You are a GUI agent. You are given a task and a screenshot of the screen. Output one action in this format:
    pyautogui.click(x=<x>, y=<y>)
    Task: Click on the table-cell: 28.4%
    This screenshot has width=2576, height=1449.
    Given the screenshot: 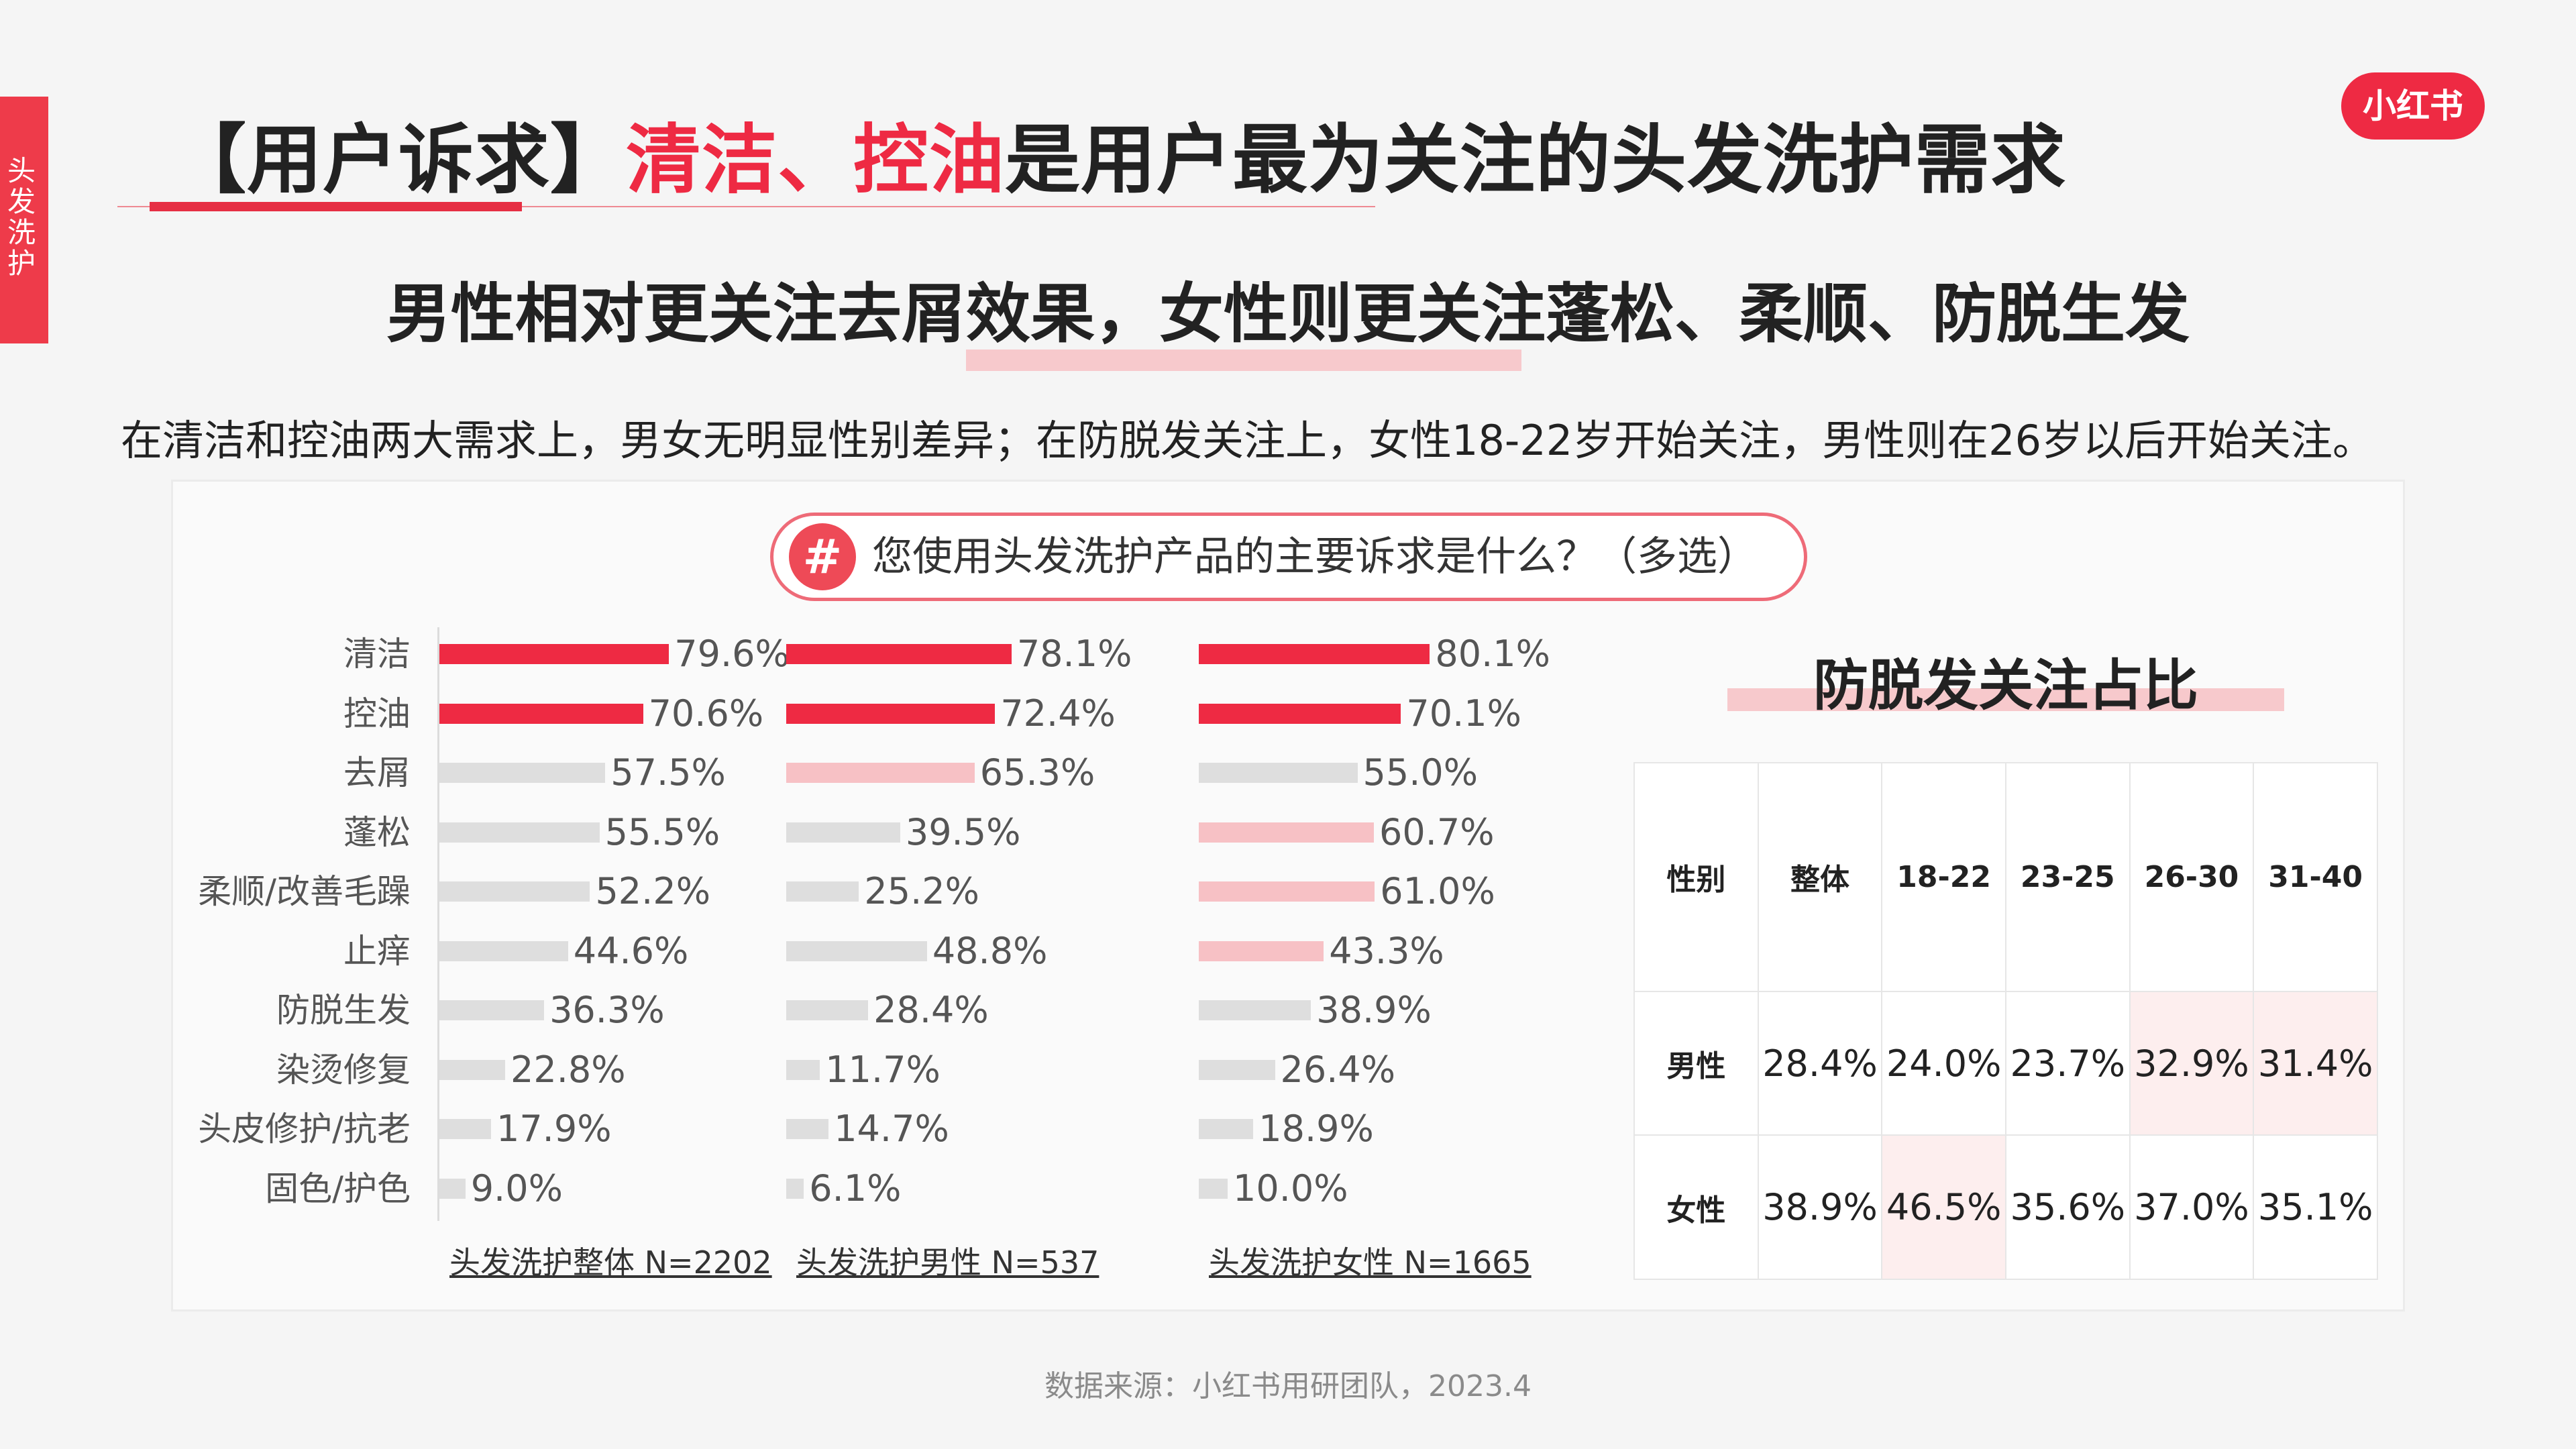 What is the action you would take?
    pyautogui.click(x=1820, y=1063)
    